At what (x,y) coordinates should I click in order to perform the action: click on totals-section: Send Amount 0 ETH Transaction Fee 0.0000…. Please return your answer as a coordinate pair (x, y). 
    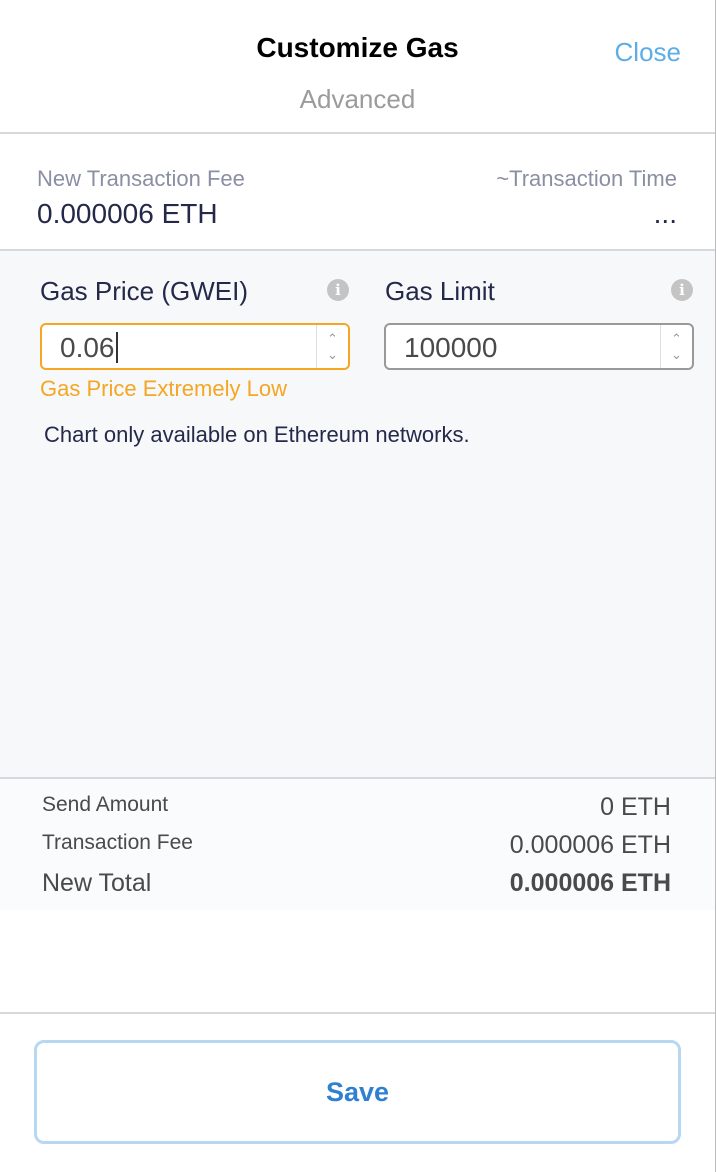
    Looking at the image, I should click on (357, 844).